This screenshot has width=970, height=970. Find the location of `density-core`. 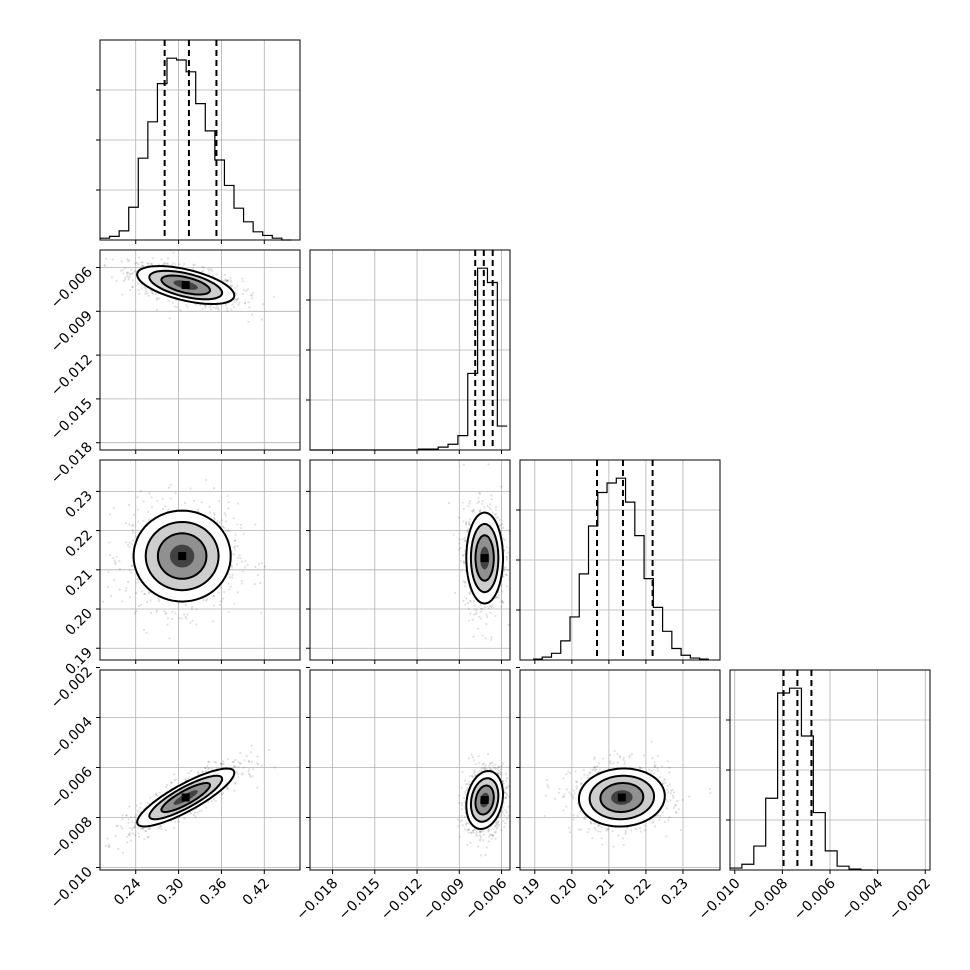

density-core is located at coordinates (186, 797).